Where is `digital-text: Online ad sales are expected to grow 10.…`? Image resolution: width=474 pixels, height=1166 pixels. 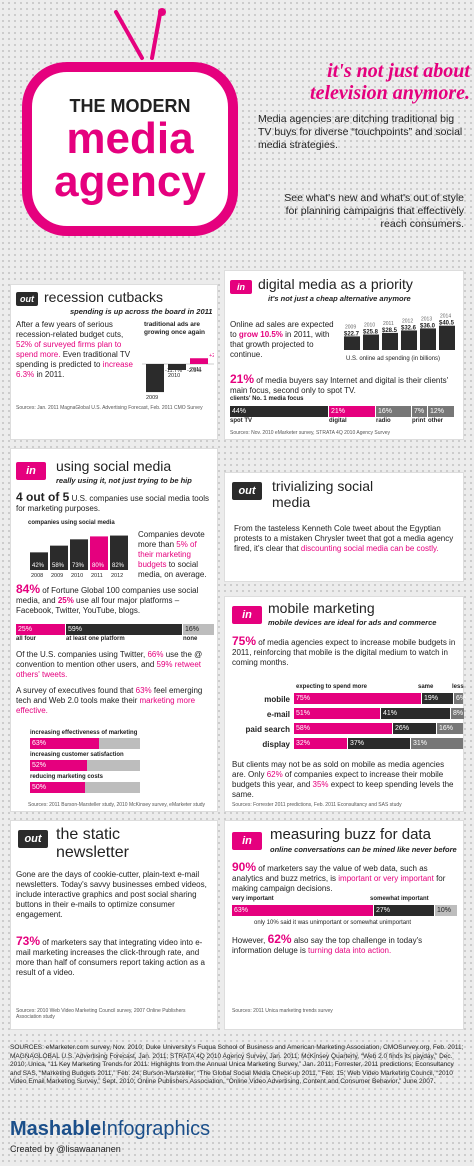
digital-text: Online ad sales are expected to grow 10.… is located at coordinates (286, 340).